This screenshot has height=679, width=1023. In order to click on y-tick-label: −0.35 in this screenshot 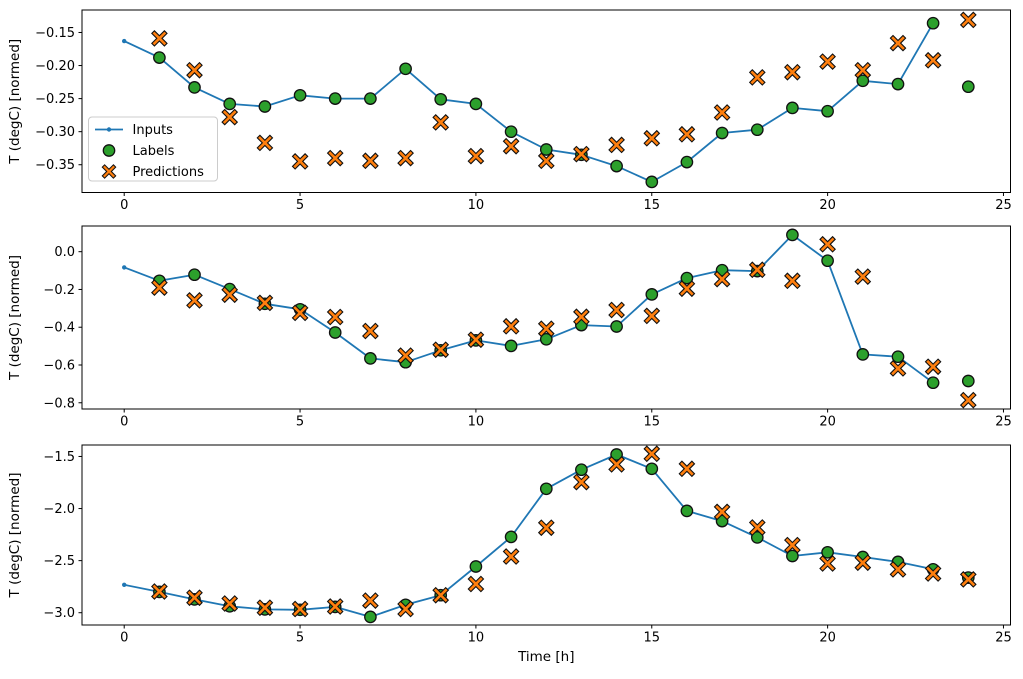, I will do `click(55, 165)`.